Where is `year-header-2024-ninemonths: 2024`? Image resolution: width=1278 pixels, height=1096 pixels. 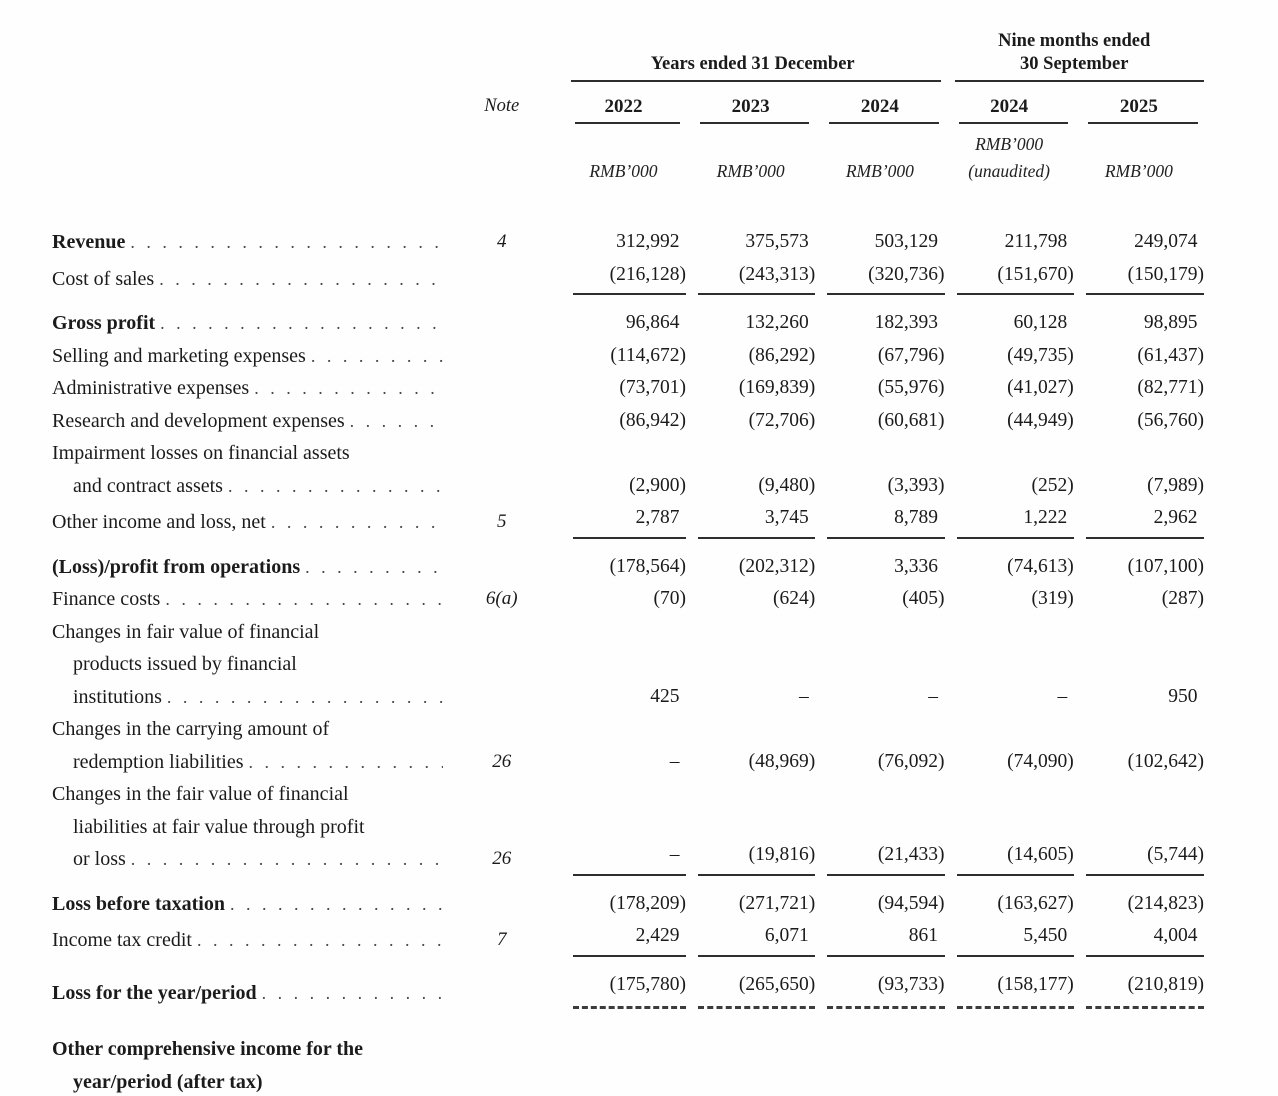
year-header-2024-ninemonths: 2024 is located at coordinates (1009, 103).